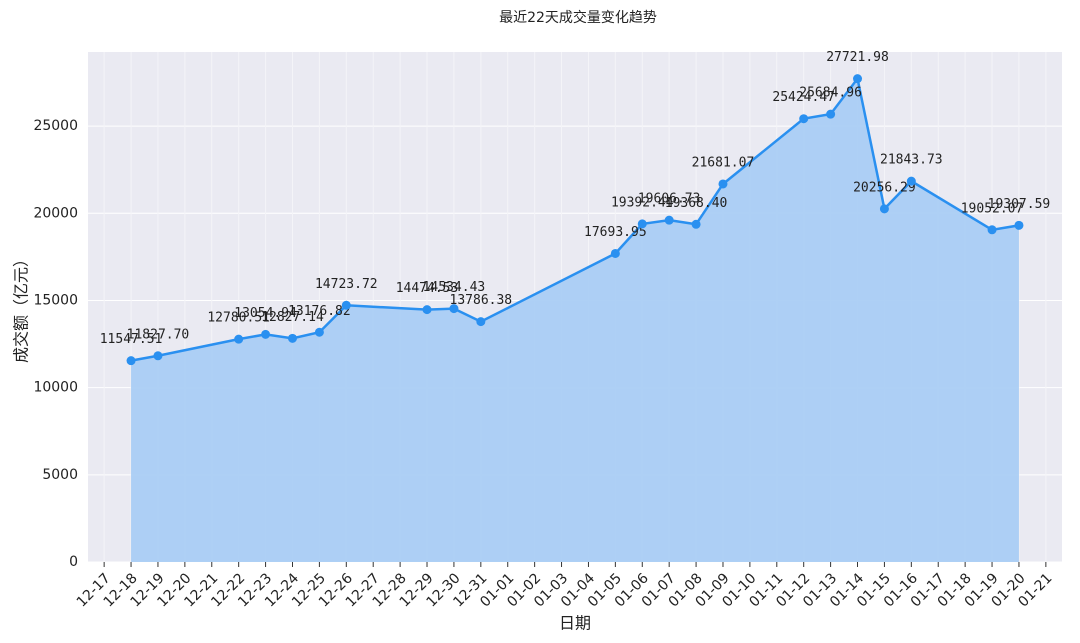  What do you see at coordinates (884, 187) in the screenshot?
I see `value-label: 20256.29` at bounding box center [884, 187].